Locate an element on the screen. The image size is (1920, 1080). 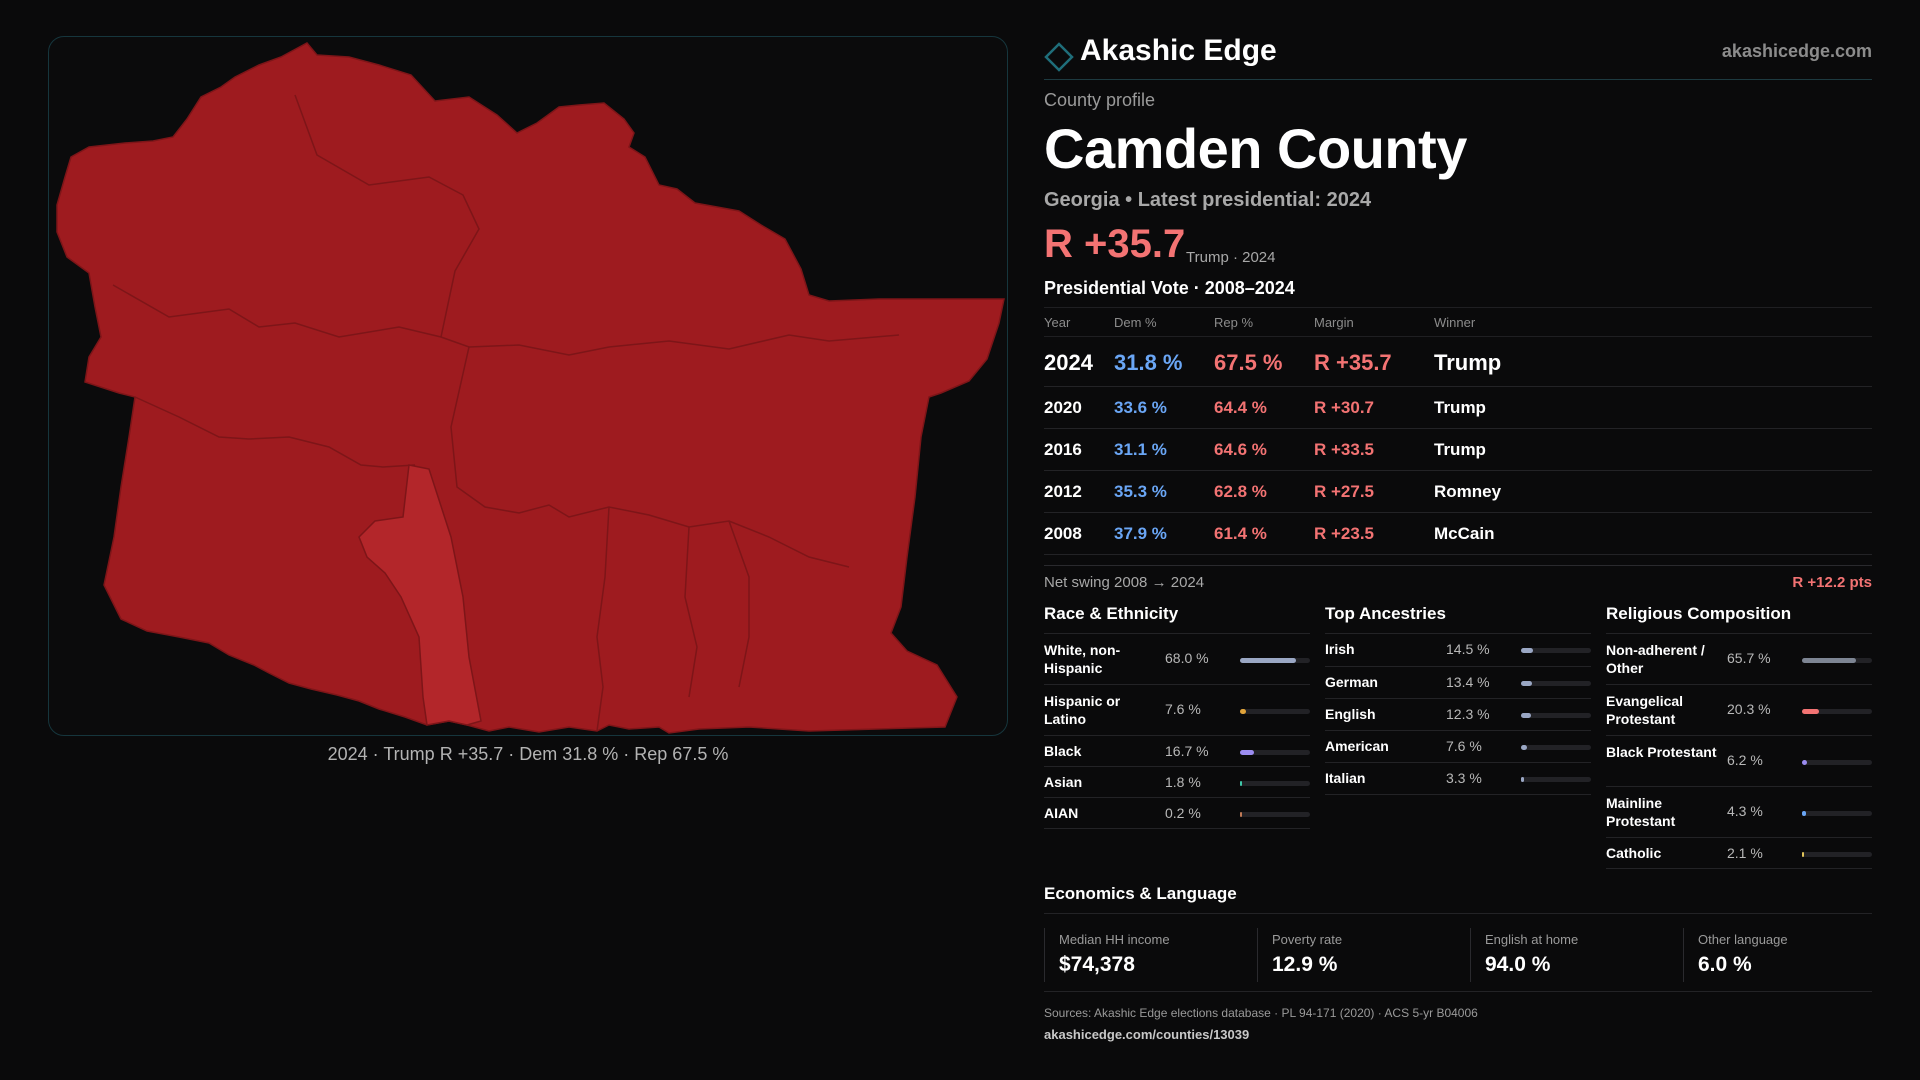
page-kicker: County profile is located at coordinates (1100, 100).